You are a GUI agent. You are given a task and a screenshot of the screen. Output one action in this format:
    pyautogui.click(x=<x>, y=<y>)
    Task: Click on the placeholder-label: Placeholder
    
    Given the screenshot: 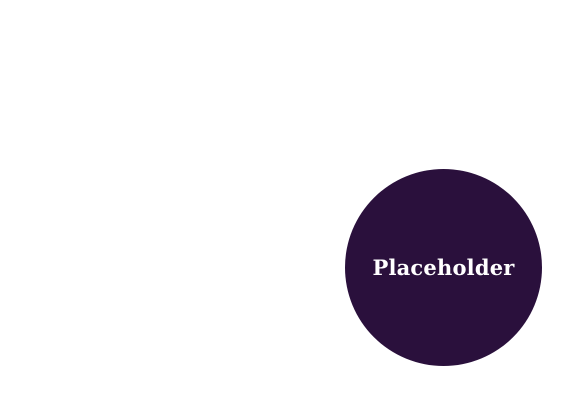 What is the action you would take?
    pyautogui.click(x=443, y=267)
    